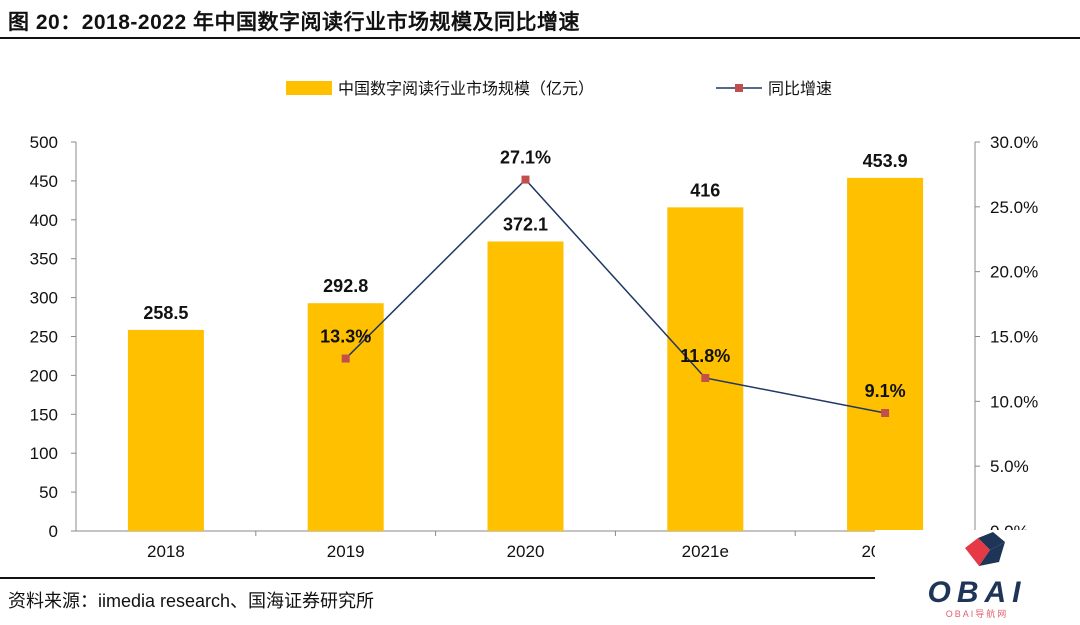 The image size is (1080, 625). I want to click on left-tick-label: 250, so click(44, 337).